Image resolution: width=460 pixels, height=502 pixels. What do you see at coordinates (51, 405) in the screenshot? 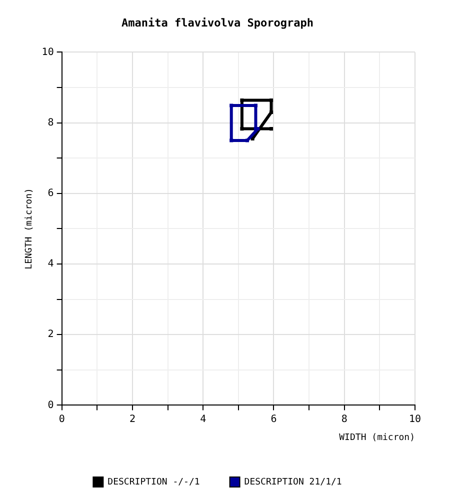
I see `y-tick-label: 0` at bounding box center [51, 405].